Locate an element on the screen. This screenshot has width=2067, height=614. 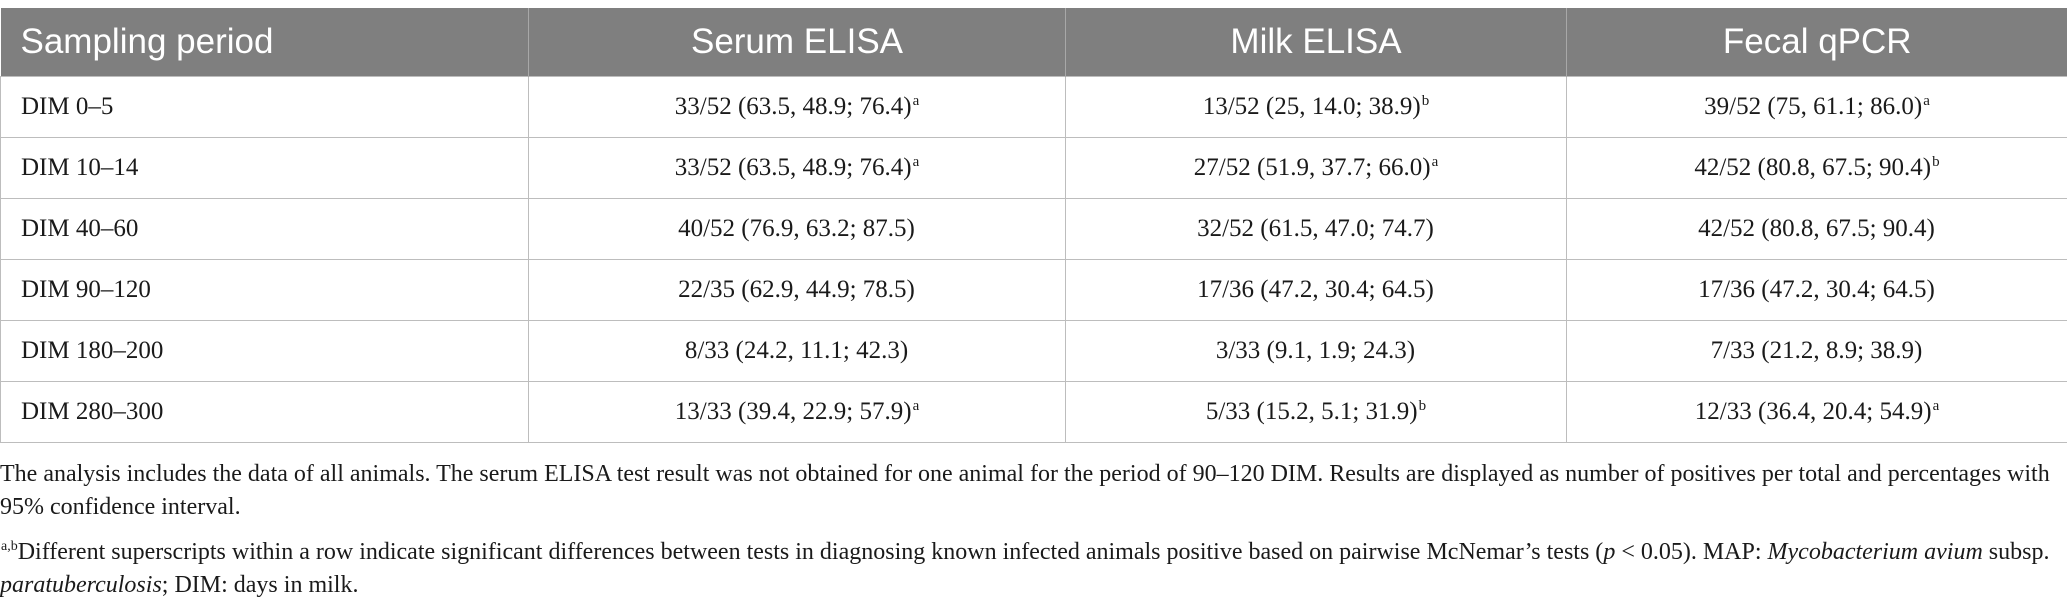
fecal-cell: 42/52 (80.8, 67.5; 90.4)b is located at coordinates (1816, 168).